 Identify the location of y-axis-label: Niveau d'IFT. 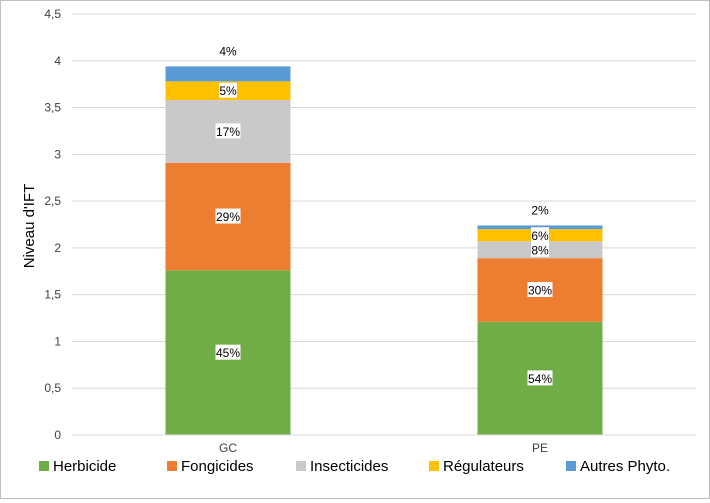
(29, 226).